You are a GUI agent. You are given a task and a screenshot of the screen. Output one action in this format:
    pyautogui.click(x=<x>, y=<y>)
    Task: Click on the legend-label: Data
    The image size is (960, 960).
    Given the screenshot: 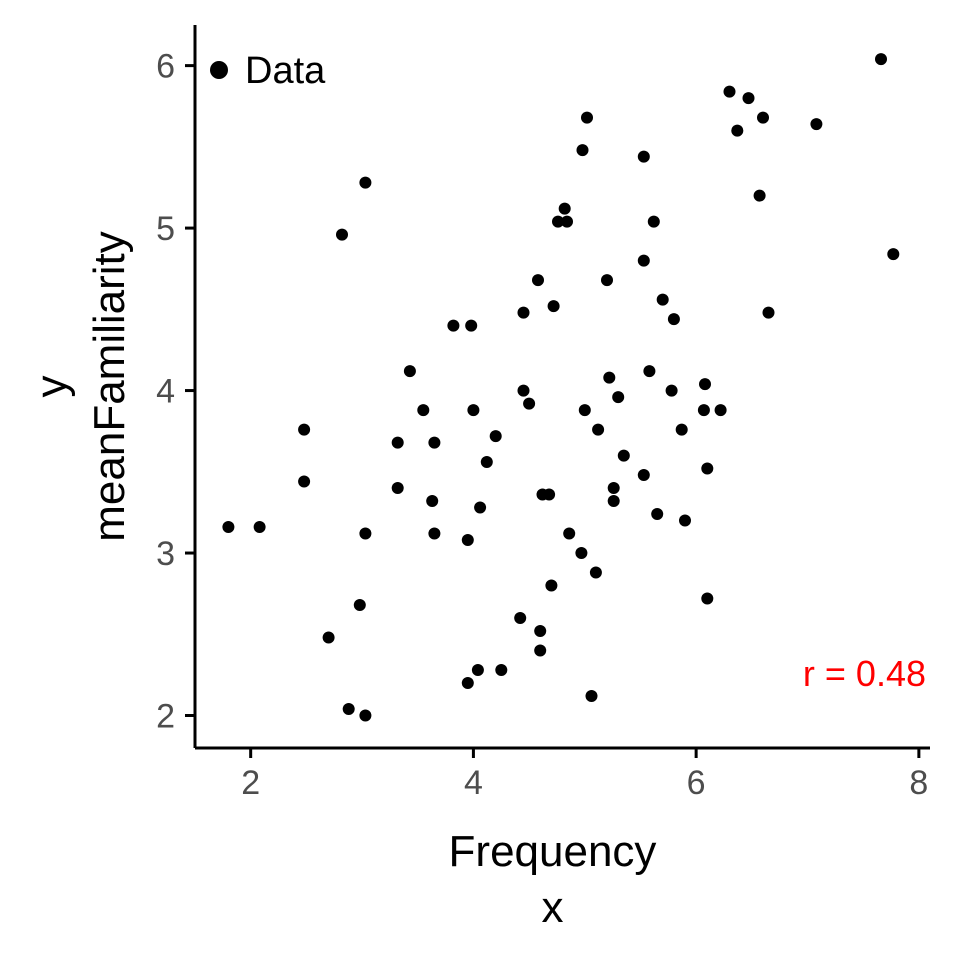 What is the action you would take?
    pyautogui.click(x=285, y=71)
    